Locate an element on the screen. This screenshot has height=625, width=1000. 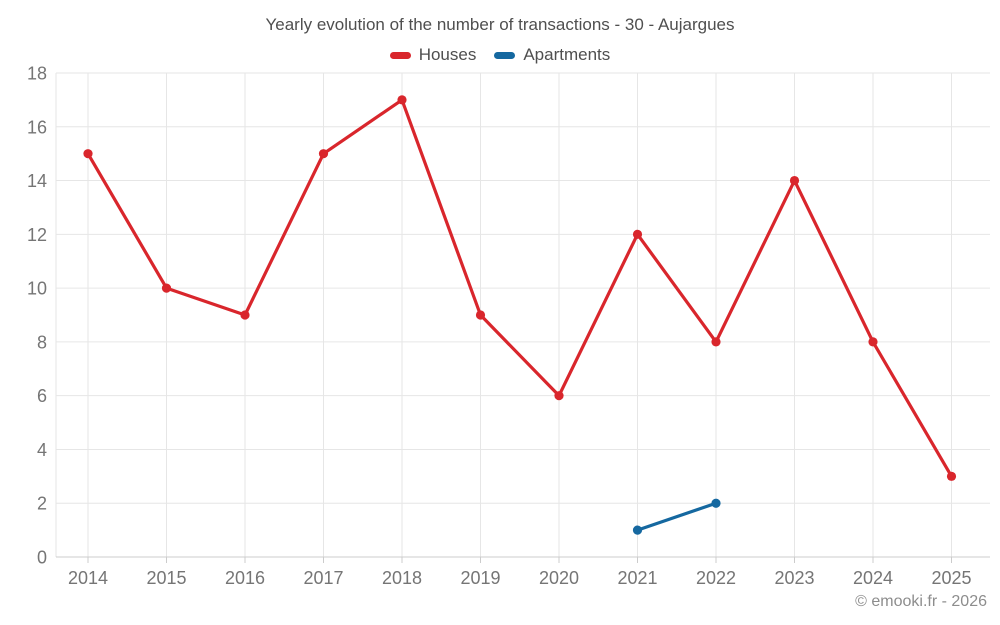
houses-point-2019 is located at coordinates (480, 315).